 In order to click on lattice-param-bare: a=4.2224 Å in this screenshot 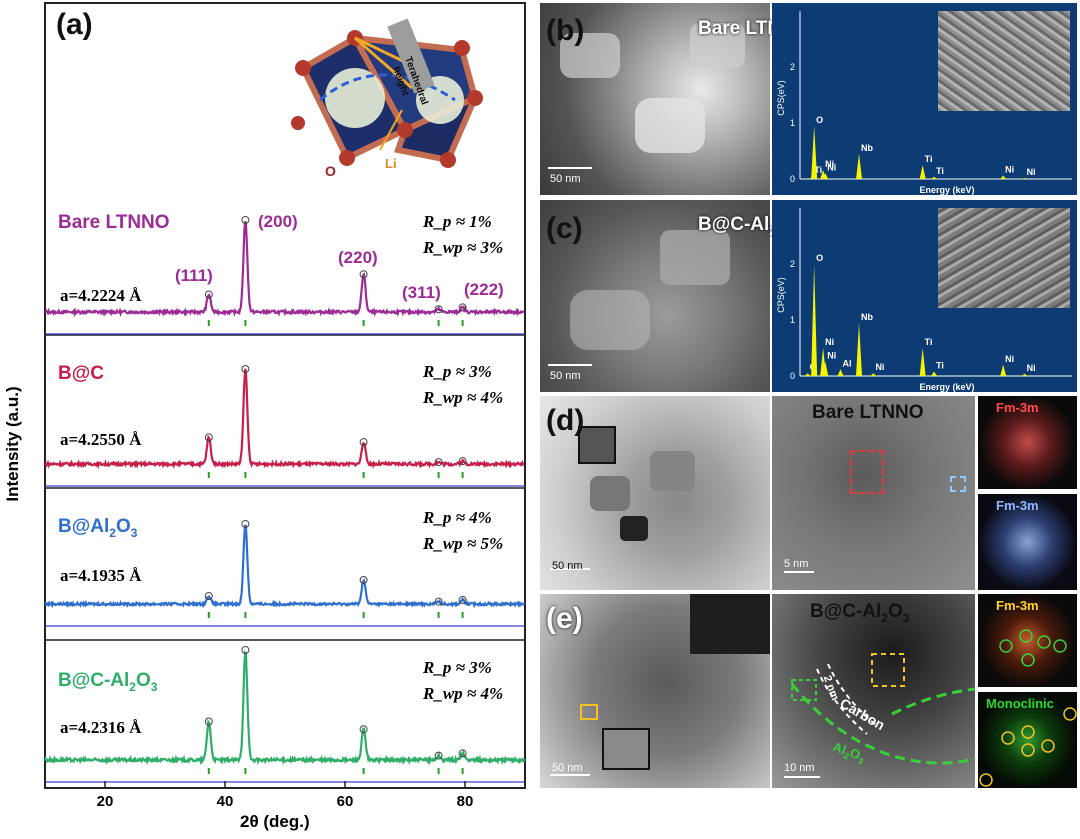, I will do `click(101, 295)`.